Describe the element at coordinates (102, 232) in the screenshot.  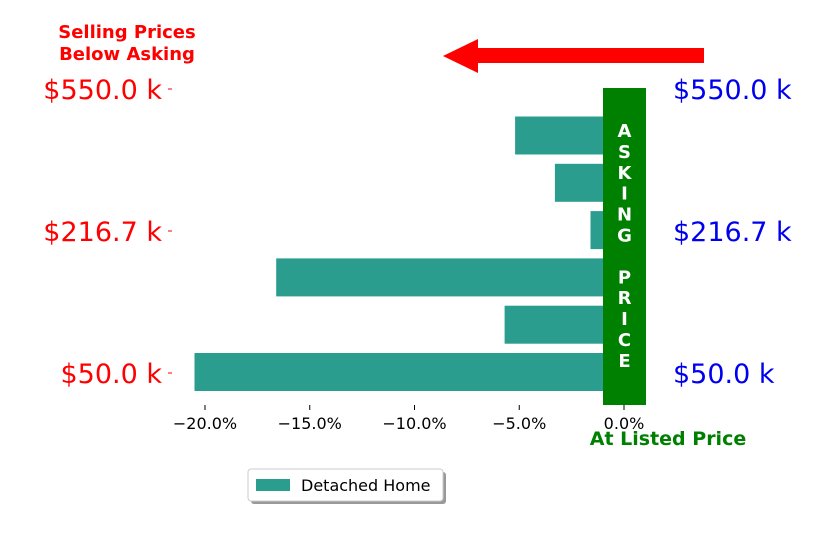
I see `y-tick-left-2: $216.7 k` at that location.